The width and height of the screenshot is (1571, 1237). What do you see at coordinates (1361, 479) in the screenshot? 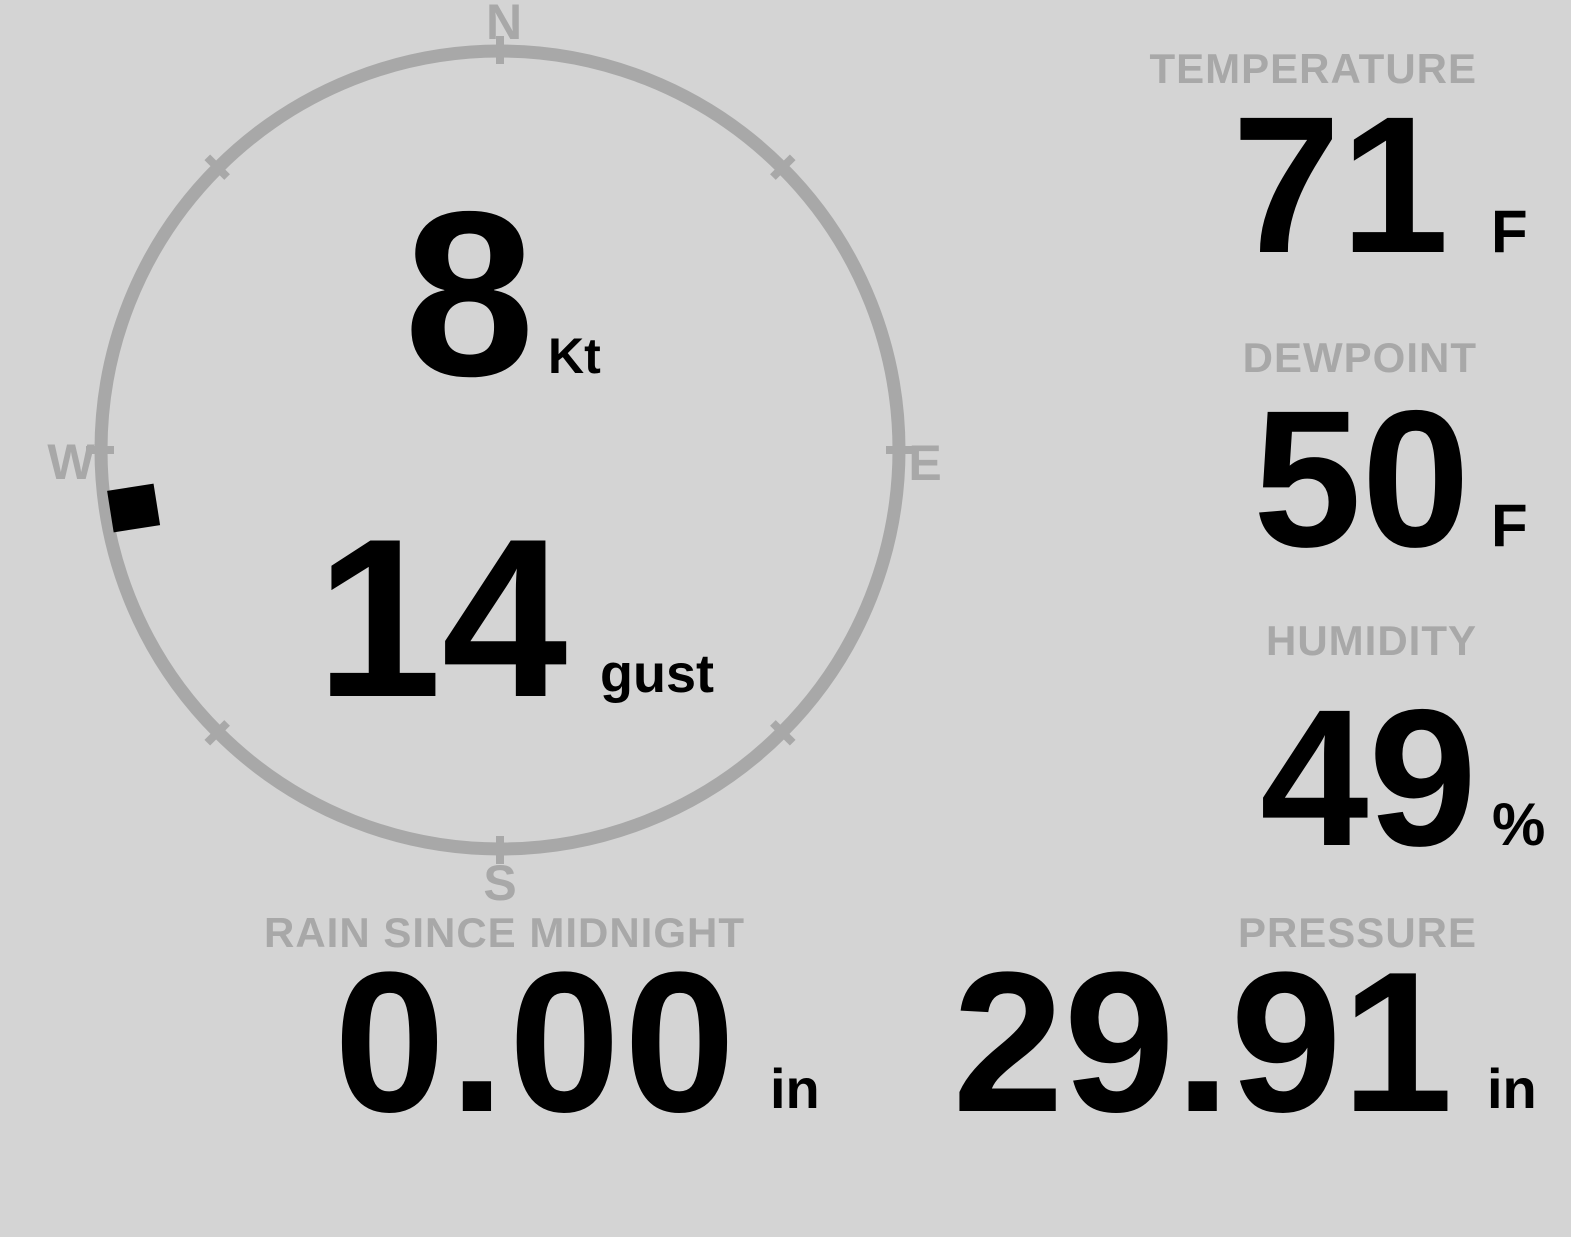
I see `dewpoint-value: 50` at bounding box center [1361, 479].